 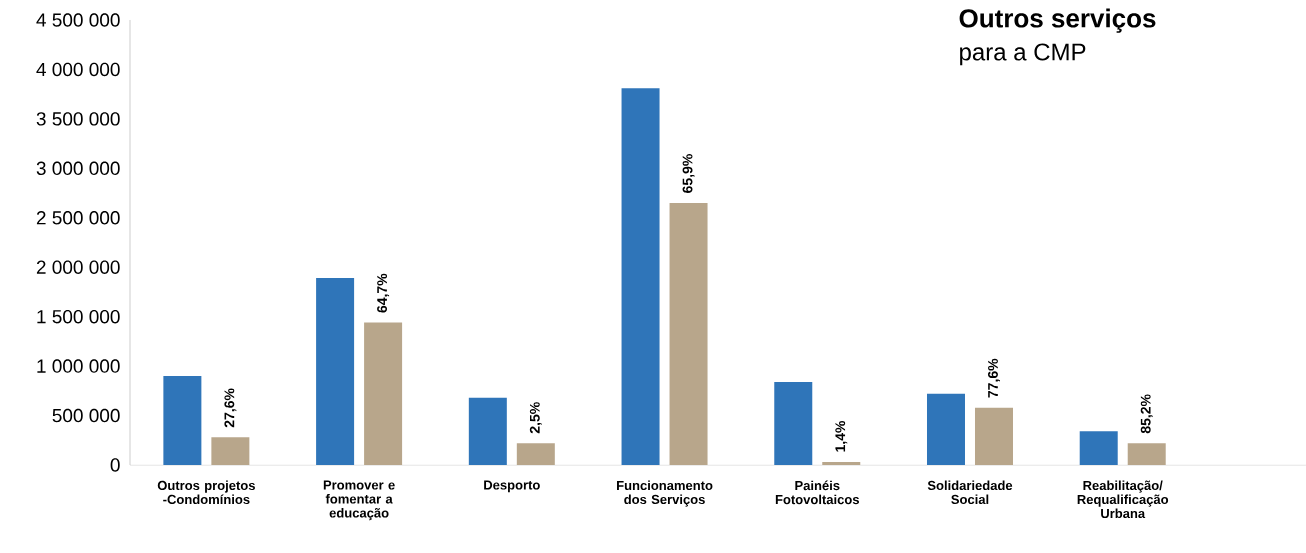 What do you see at coordinates (970, 492) in the screenshot?
I see `x-tick-label: Solidariedade Social` at bounding box center [970, 492].